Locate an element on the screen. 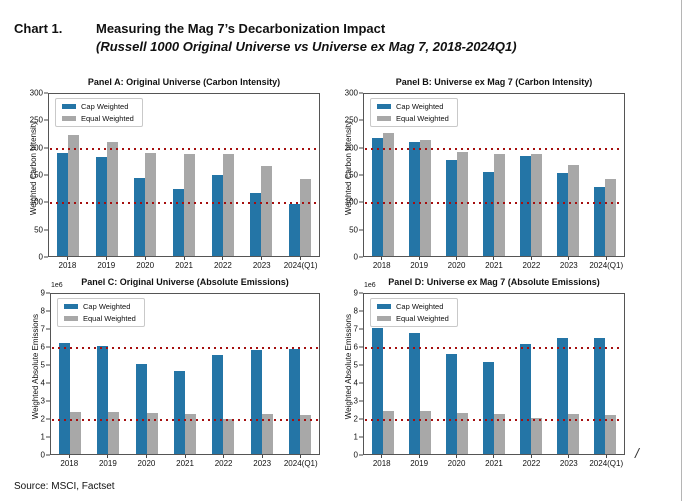 The height and width of the screenshot is (501, 682). panel-b-x-axis: 2018 2019 2020 2021 2022 2023 2024(Q1) is located at coordinates (494, 263).